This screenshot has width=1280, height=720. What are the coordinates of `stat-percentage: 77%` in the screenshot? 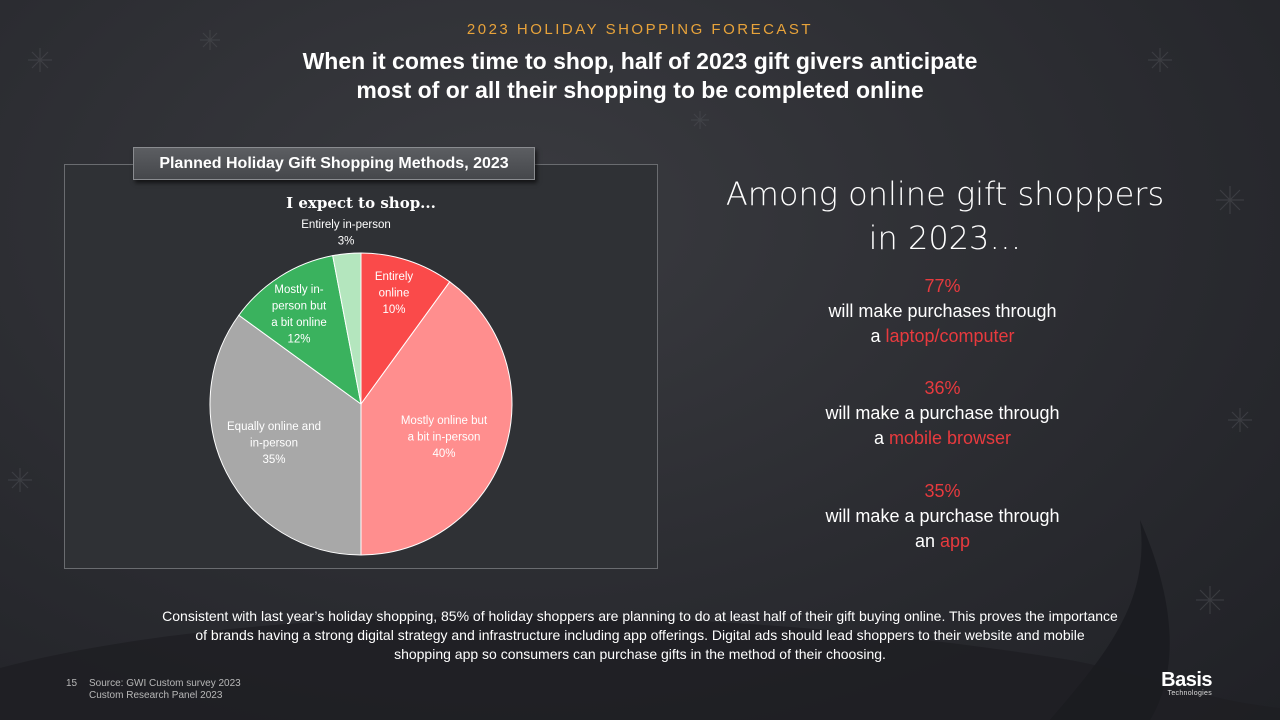 It's located at (942, 286).